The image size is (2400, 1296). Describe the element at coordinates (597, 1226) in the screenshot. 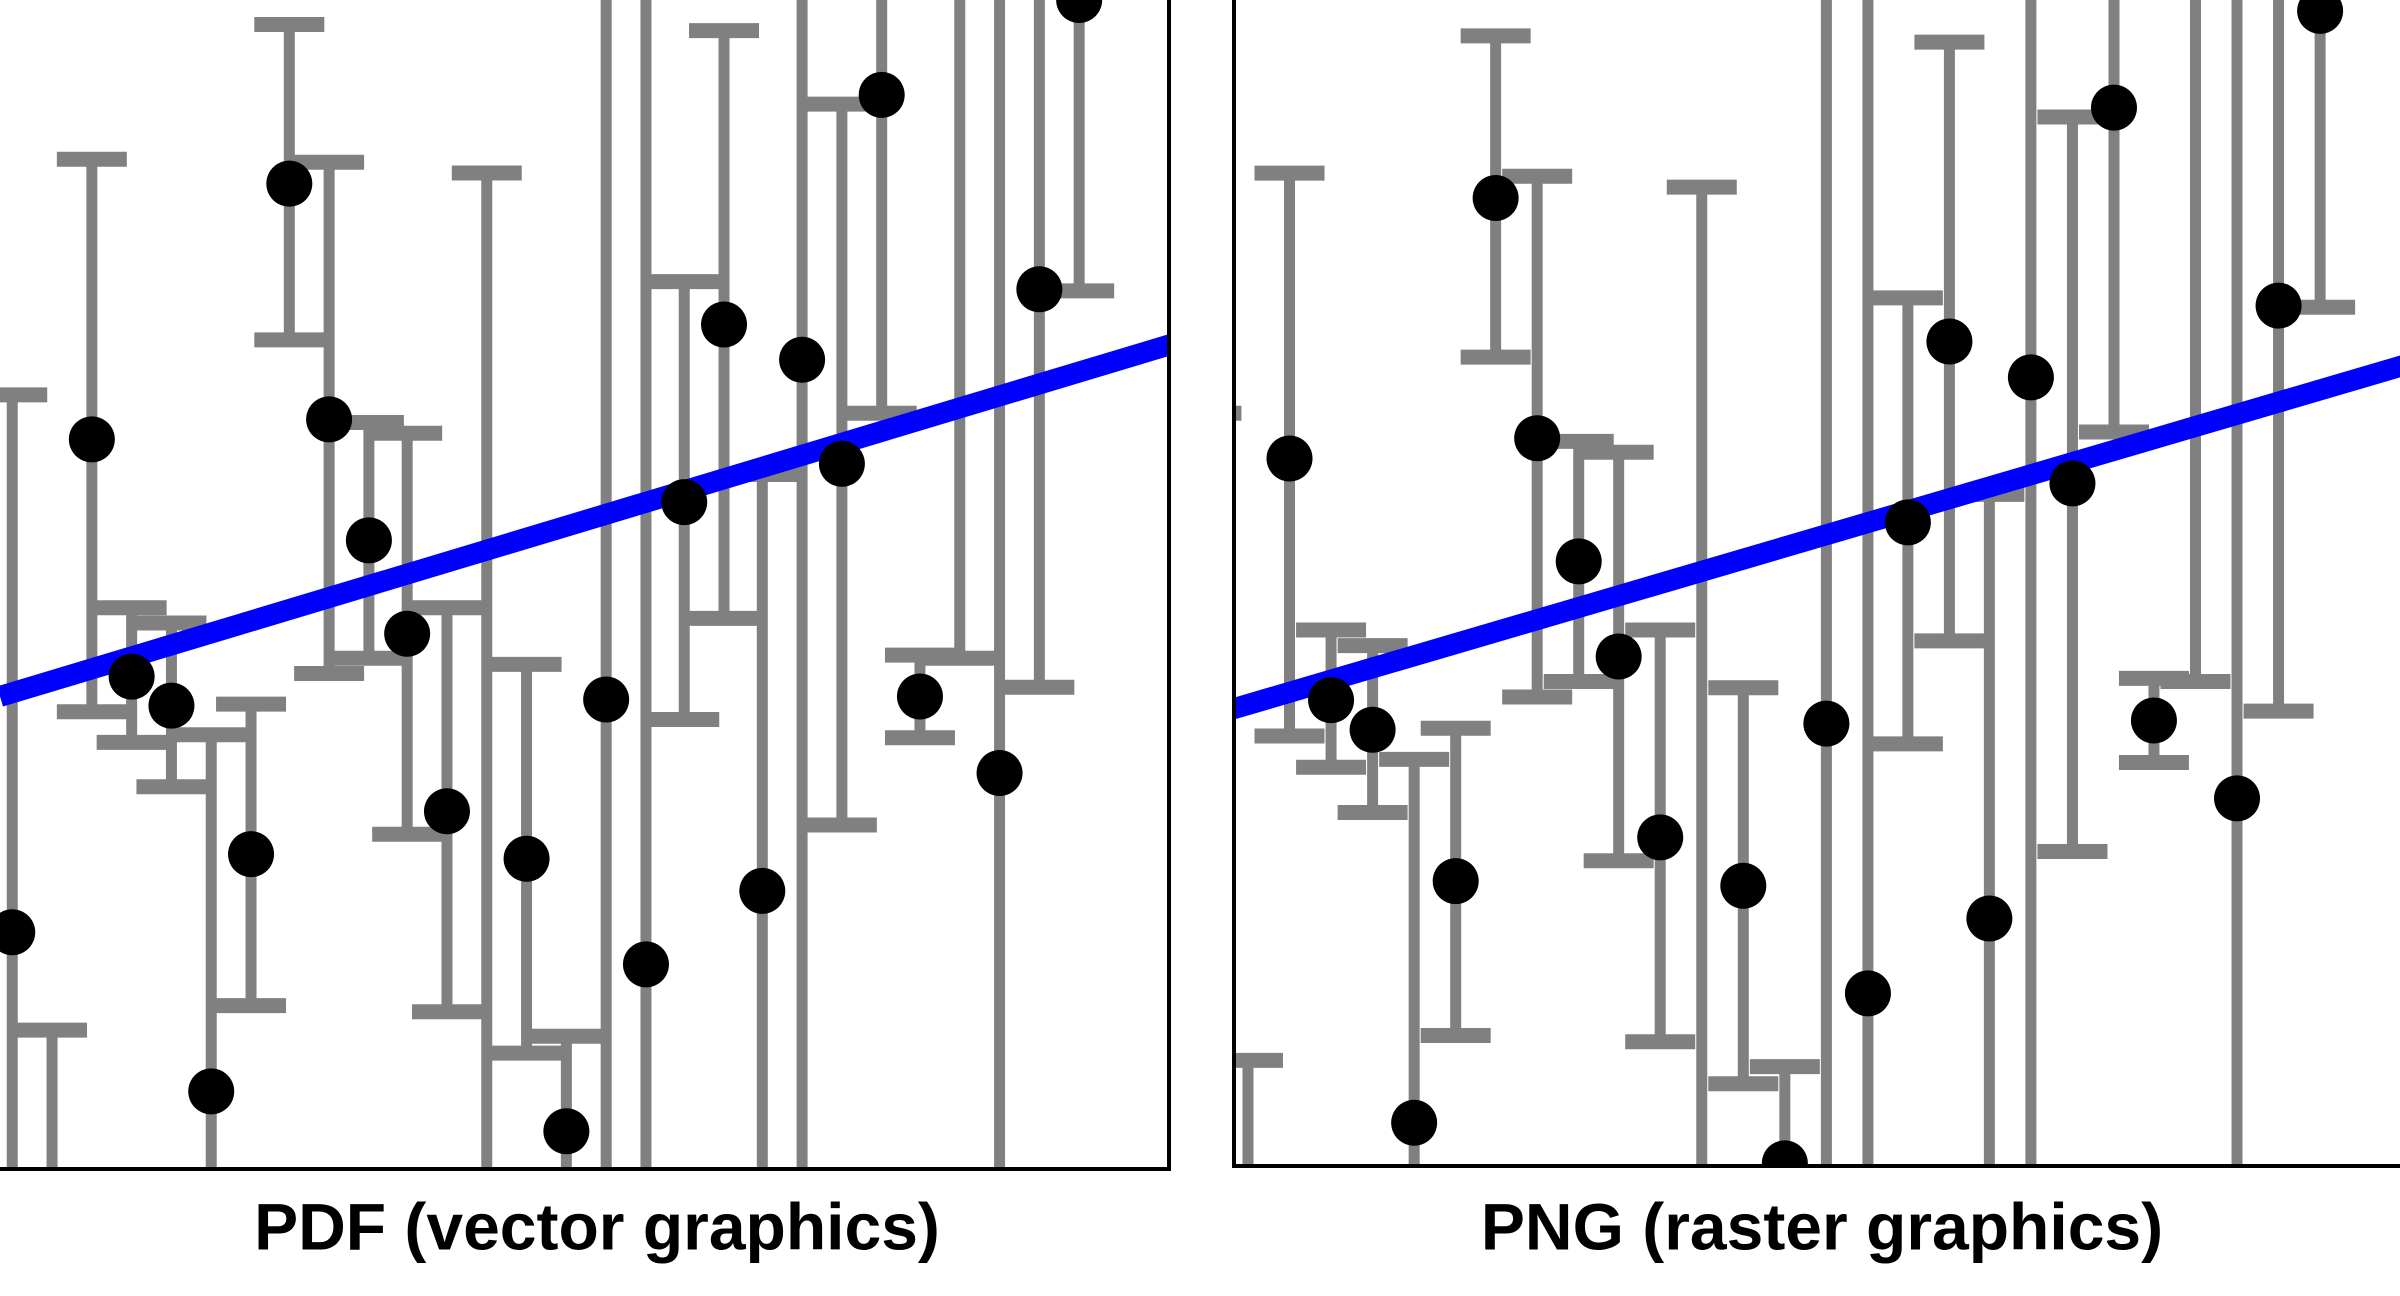

I see `panel-title: PDF (vector graphics)` at that location.